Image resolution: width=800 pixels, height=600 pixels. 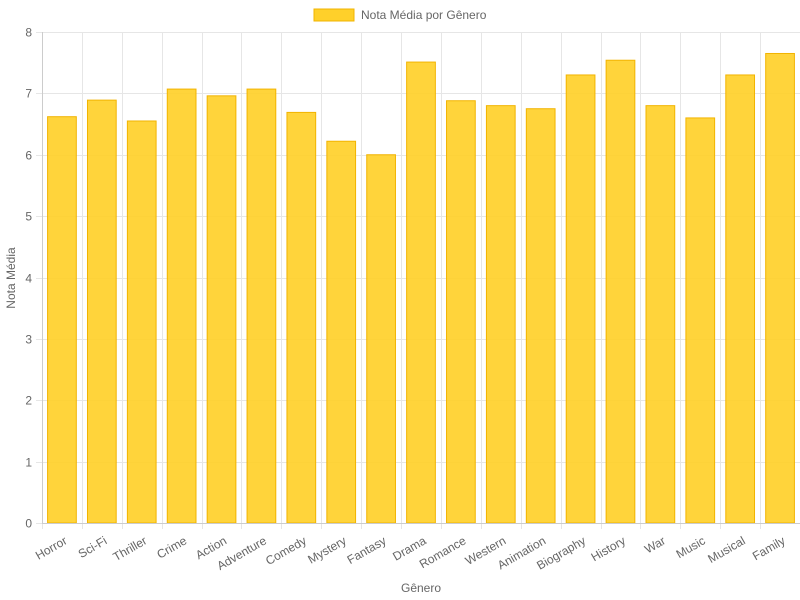 I want to click on bar-mystery, so click(x=341, y=332).